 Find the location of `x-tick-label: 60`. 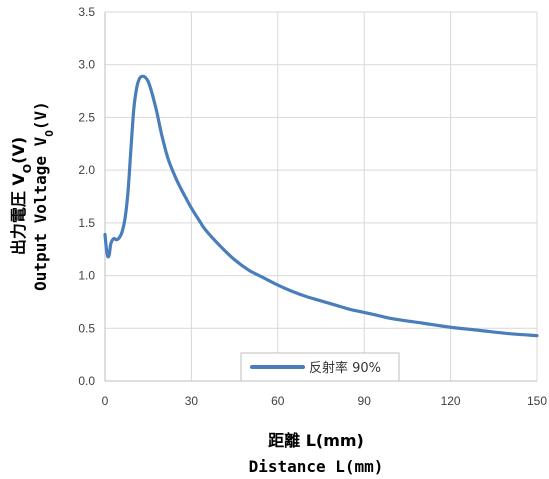

x-tick-label: 60 is located at coordinates (278, 401).